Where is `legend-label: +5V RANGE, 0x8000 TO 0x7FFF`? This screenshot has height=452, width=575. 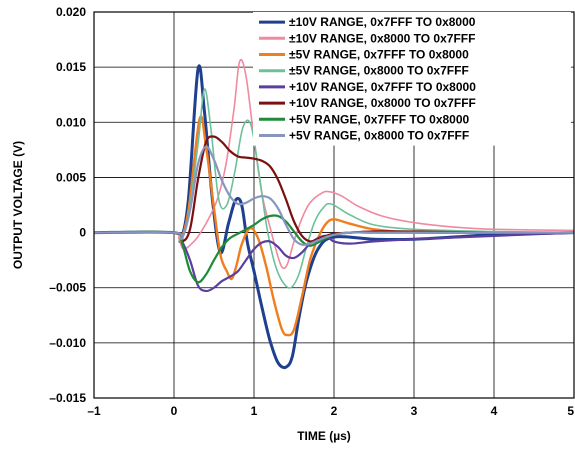 legend-label: +5V RANGE, 0x8000 TO 0x7FFF is located at coordinates (379, 136).